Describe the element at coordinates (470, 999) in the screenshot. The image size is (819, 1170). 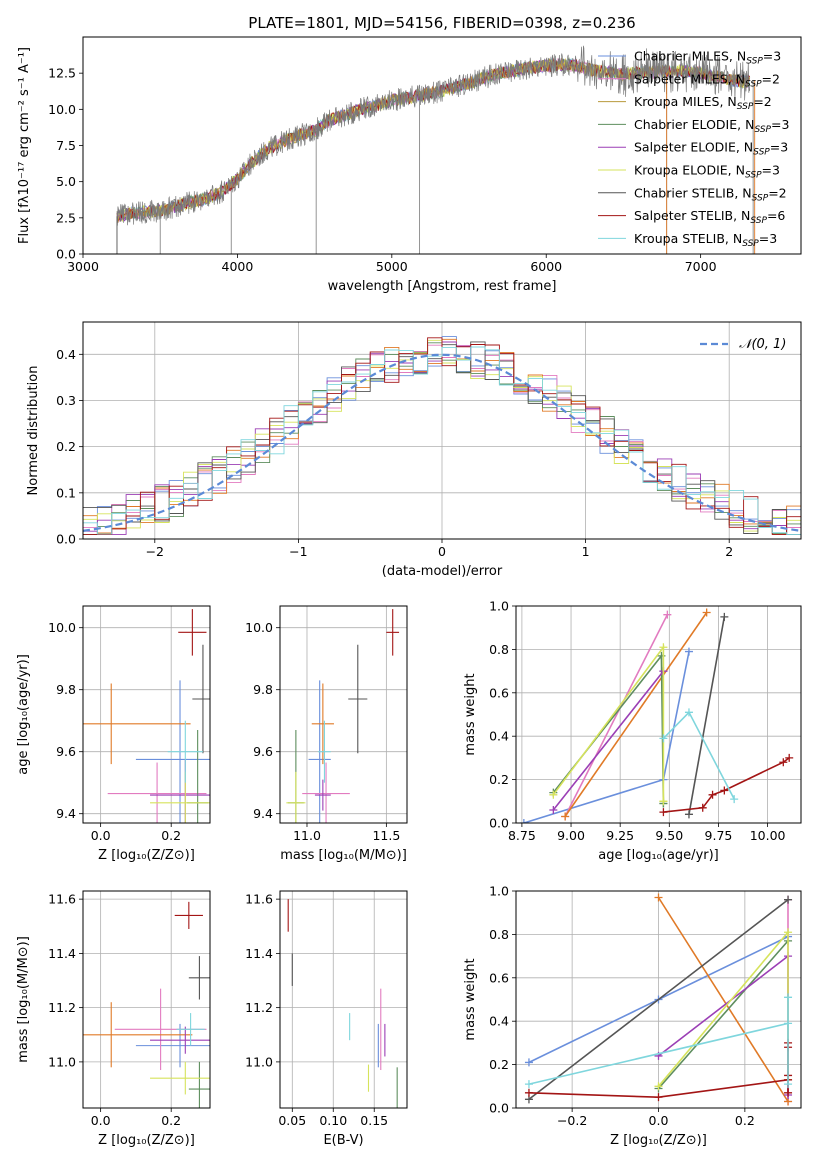
I see `y-axis-label: mass weight` at that location.